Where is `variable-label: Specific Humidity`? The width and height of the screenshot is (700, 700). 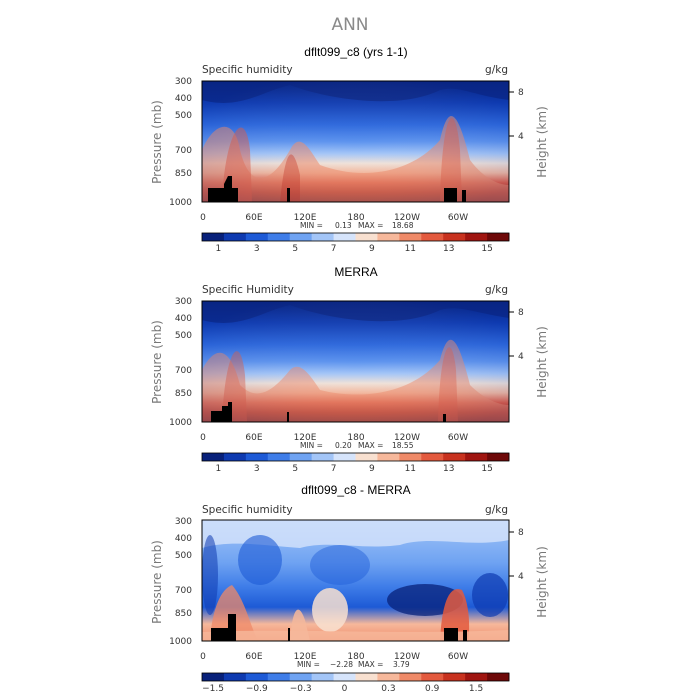
variable-label: Specific Humidity is located at coordinates (248, 290).